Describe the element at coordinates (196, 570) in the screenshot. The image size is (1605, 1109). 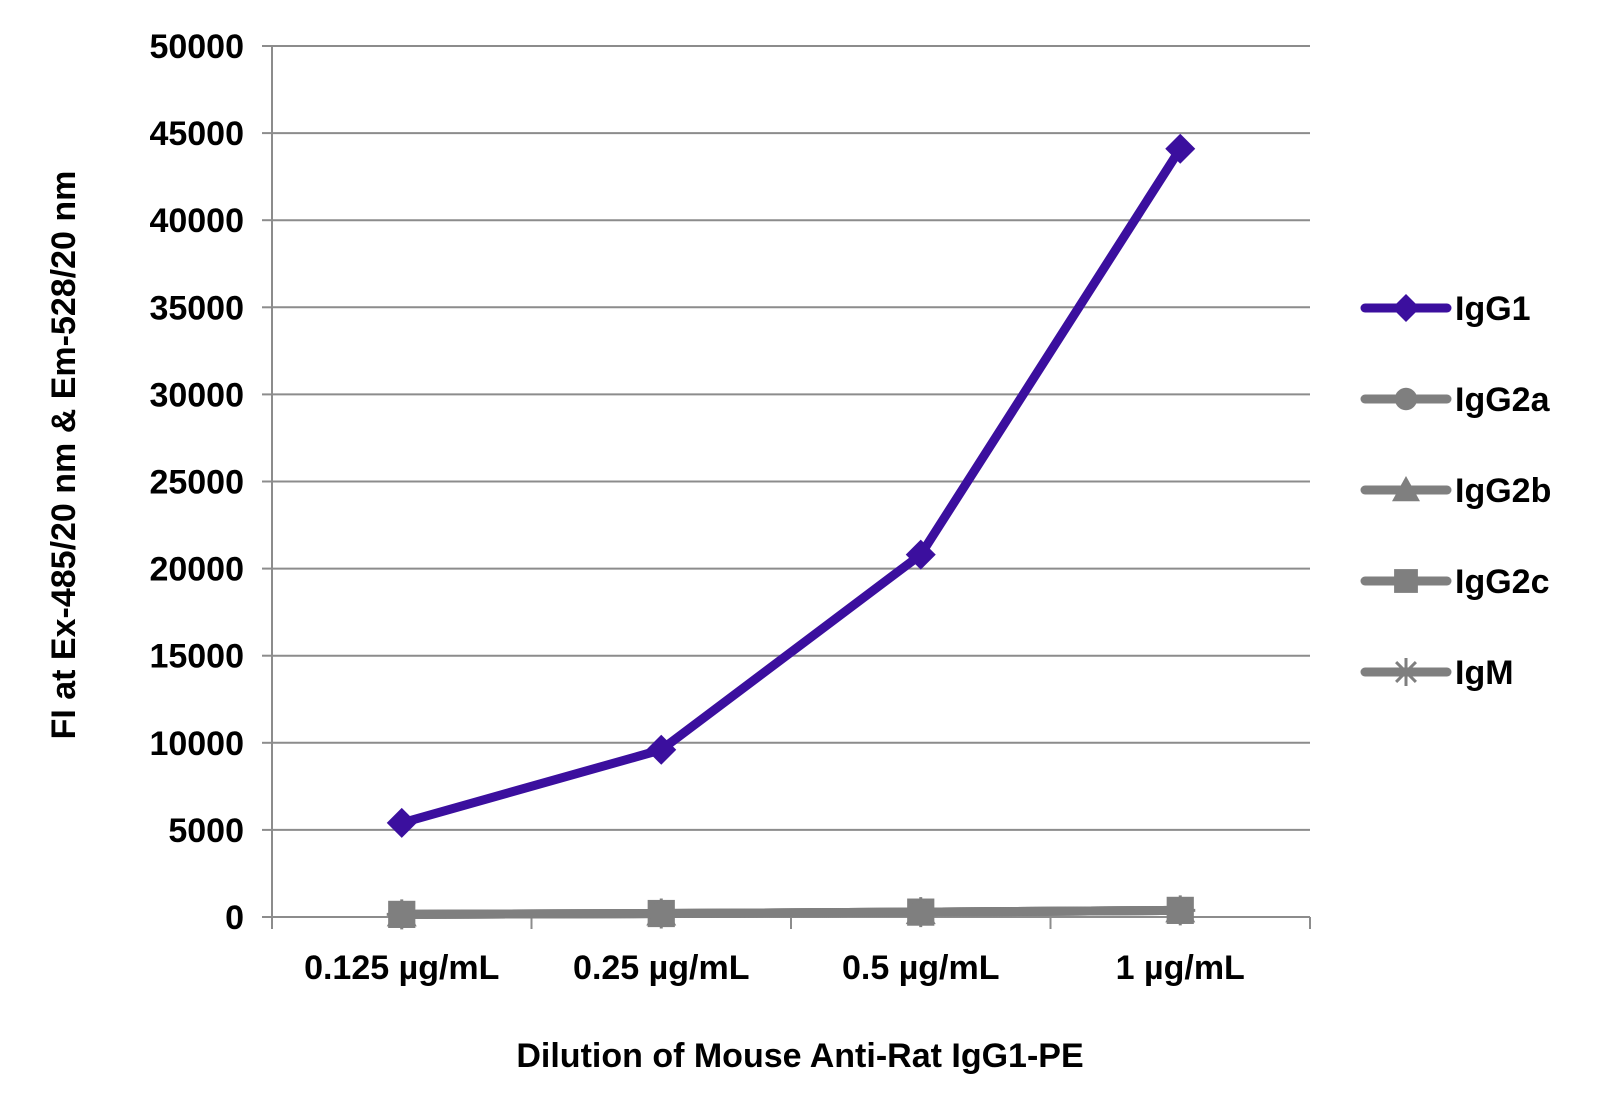
I see `y-tick-label: 20000` at that location.